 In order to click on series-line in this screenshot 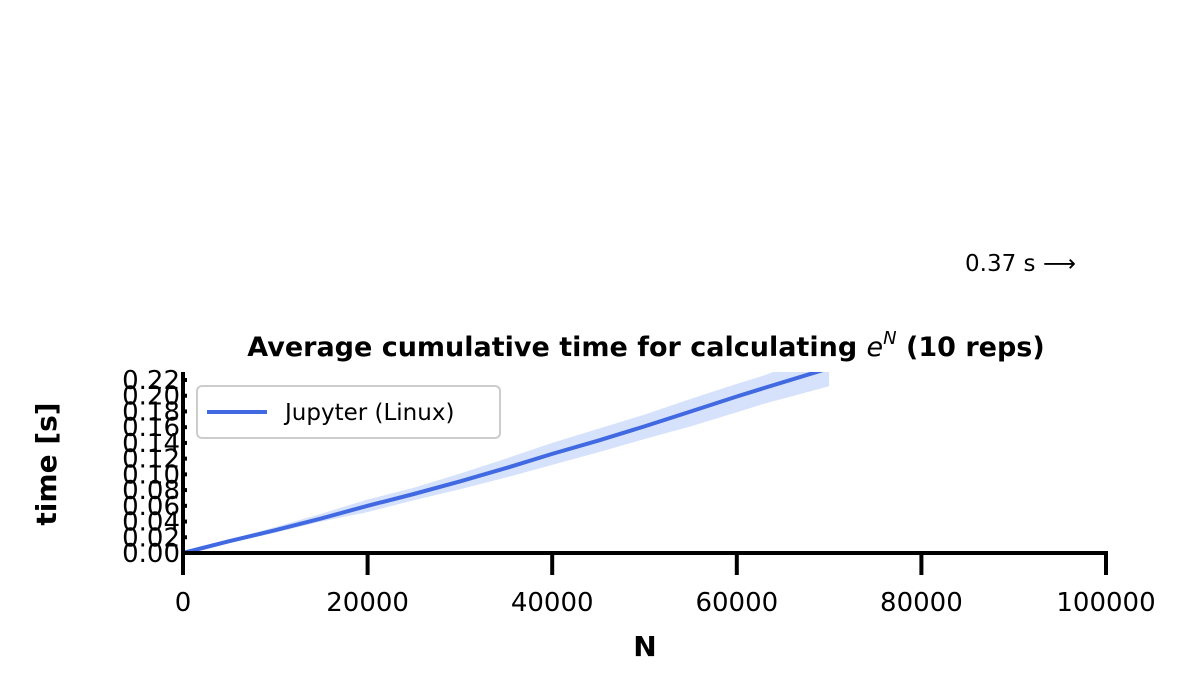, I will do `click(503, 463)`.